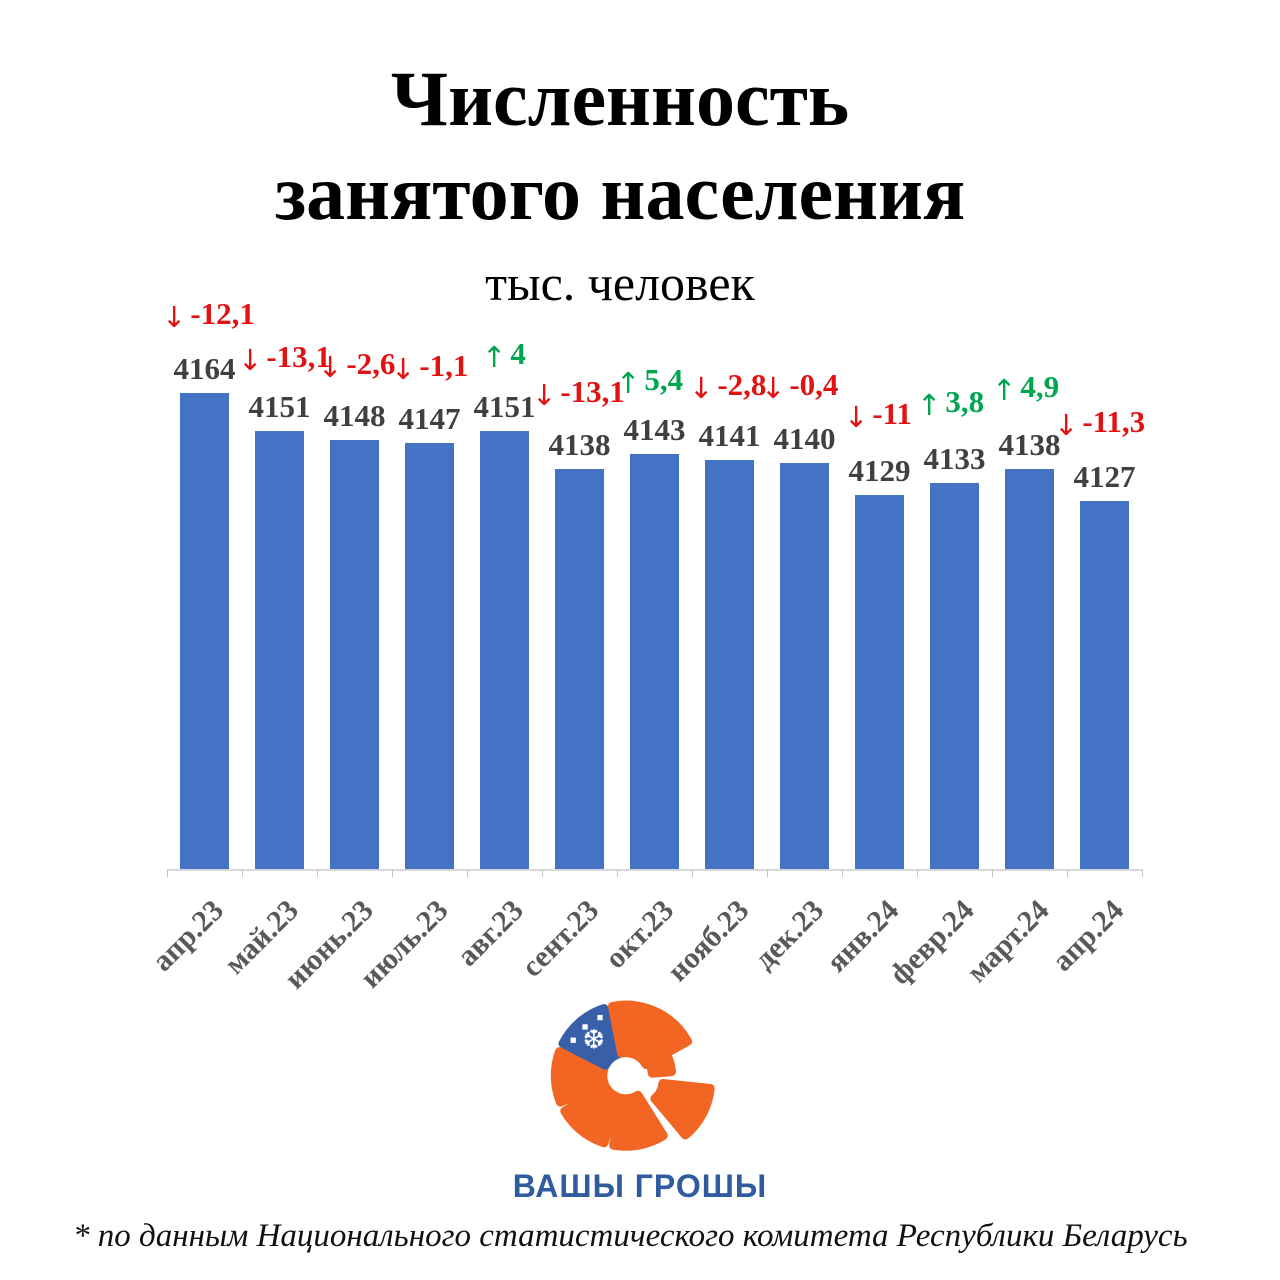 This screenshot has width=1280, height=1280. What do you see at coordinates (965, 401) in the screenshot?
I see `change-value: 3,8` at bounding box center [965, 401].